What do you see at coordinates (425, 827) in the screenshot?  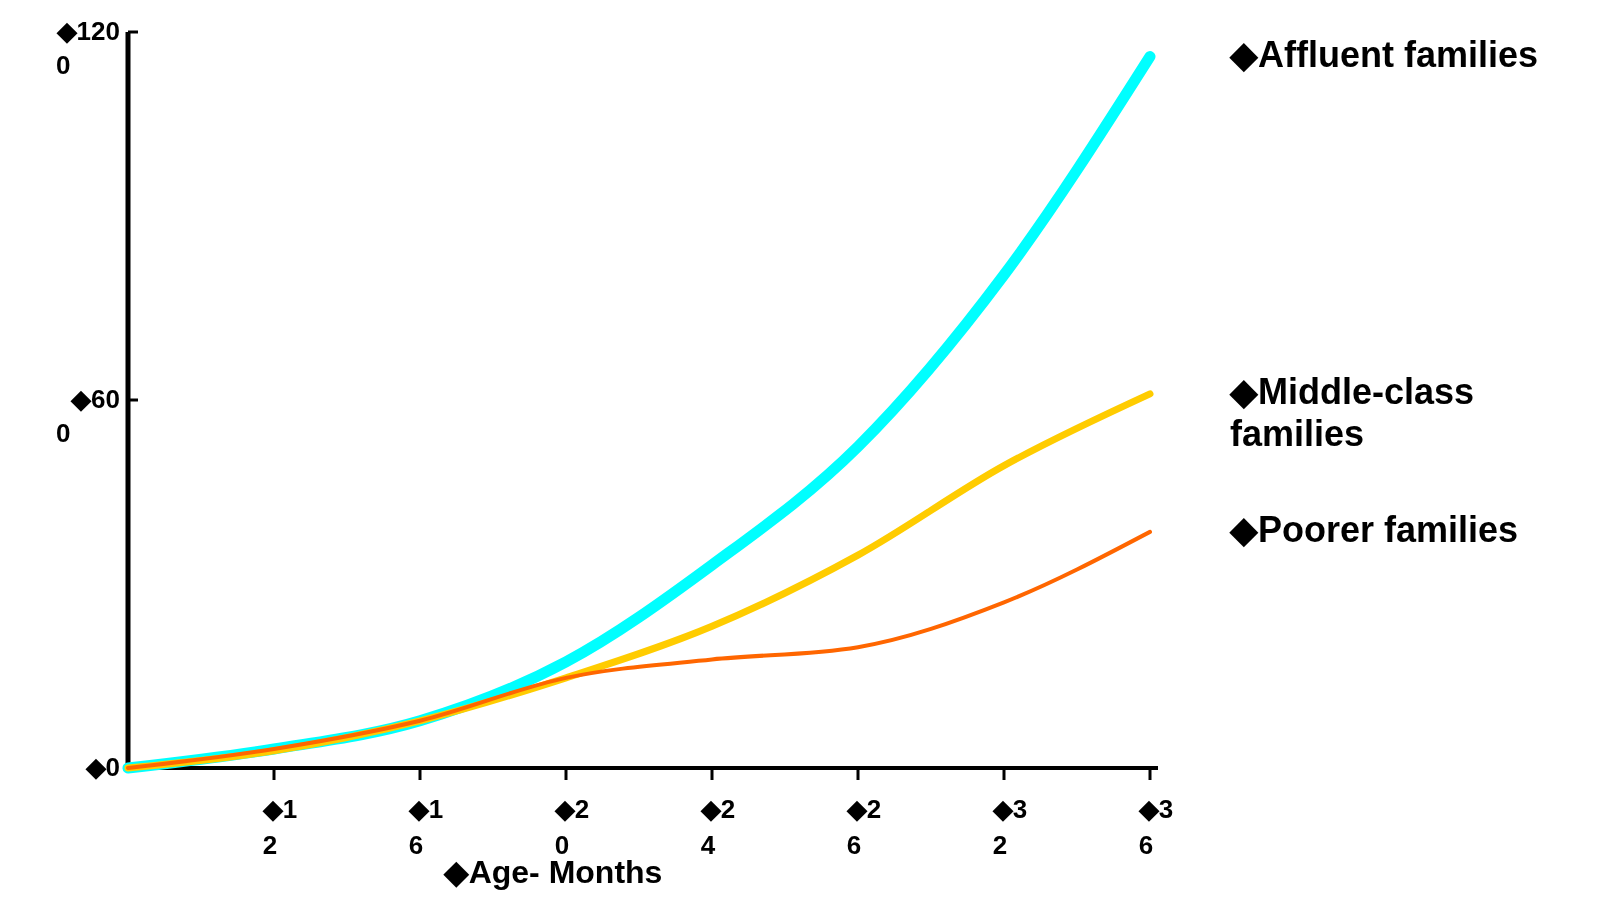 I see `x-tick-label: ◆16` at bounding box center [425, 827].